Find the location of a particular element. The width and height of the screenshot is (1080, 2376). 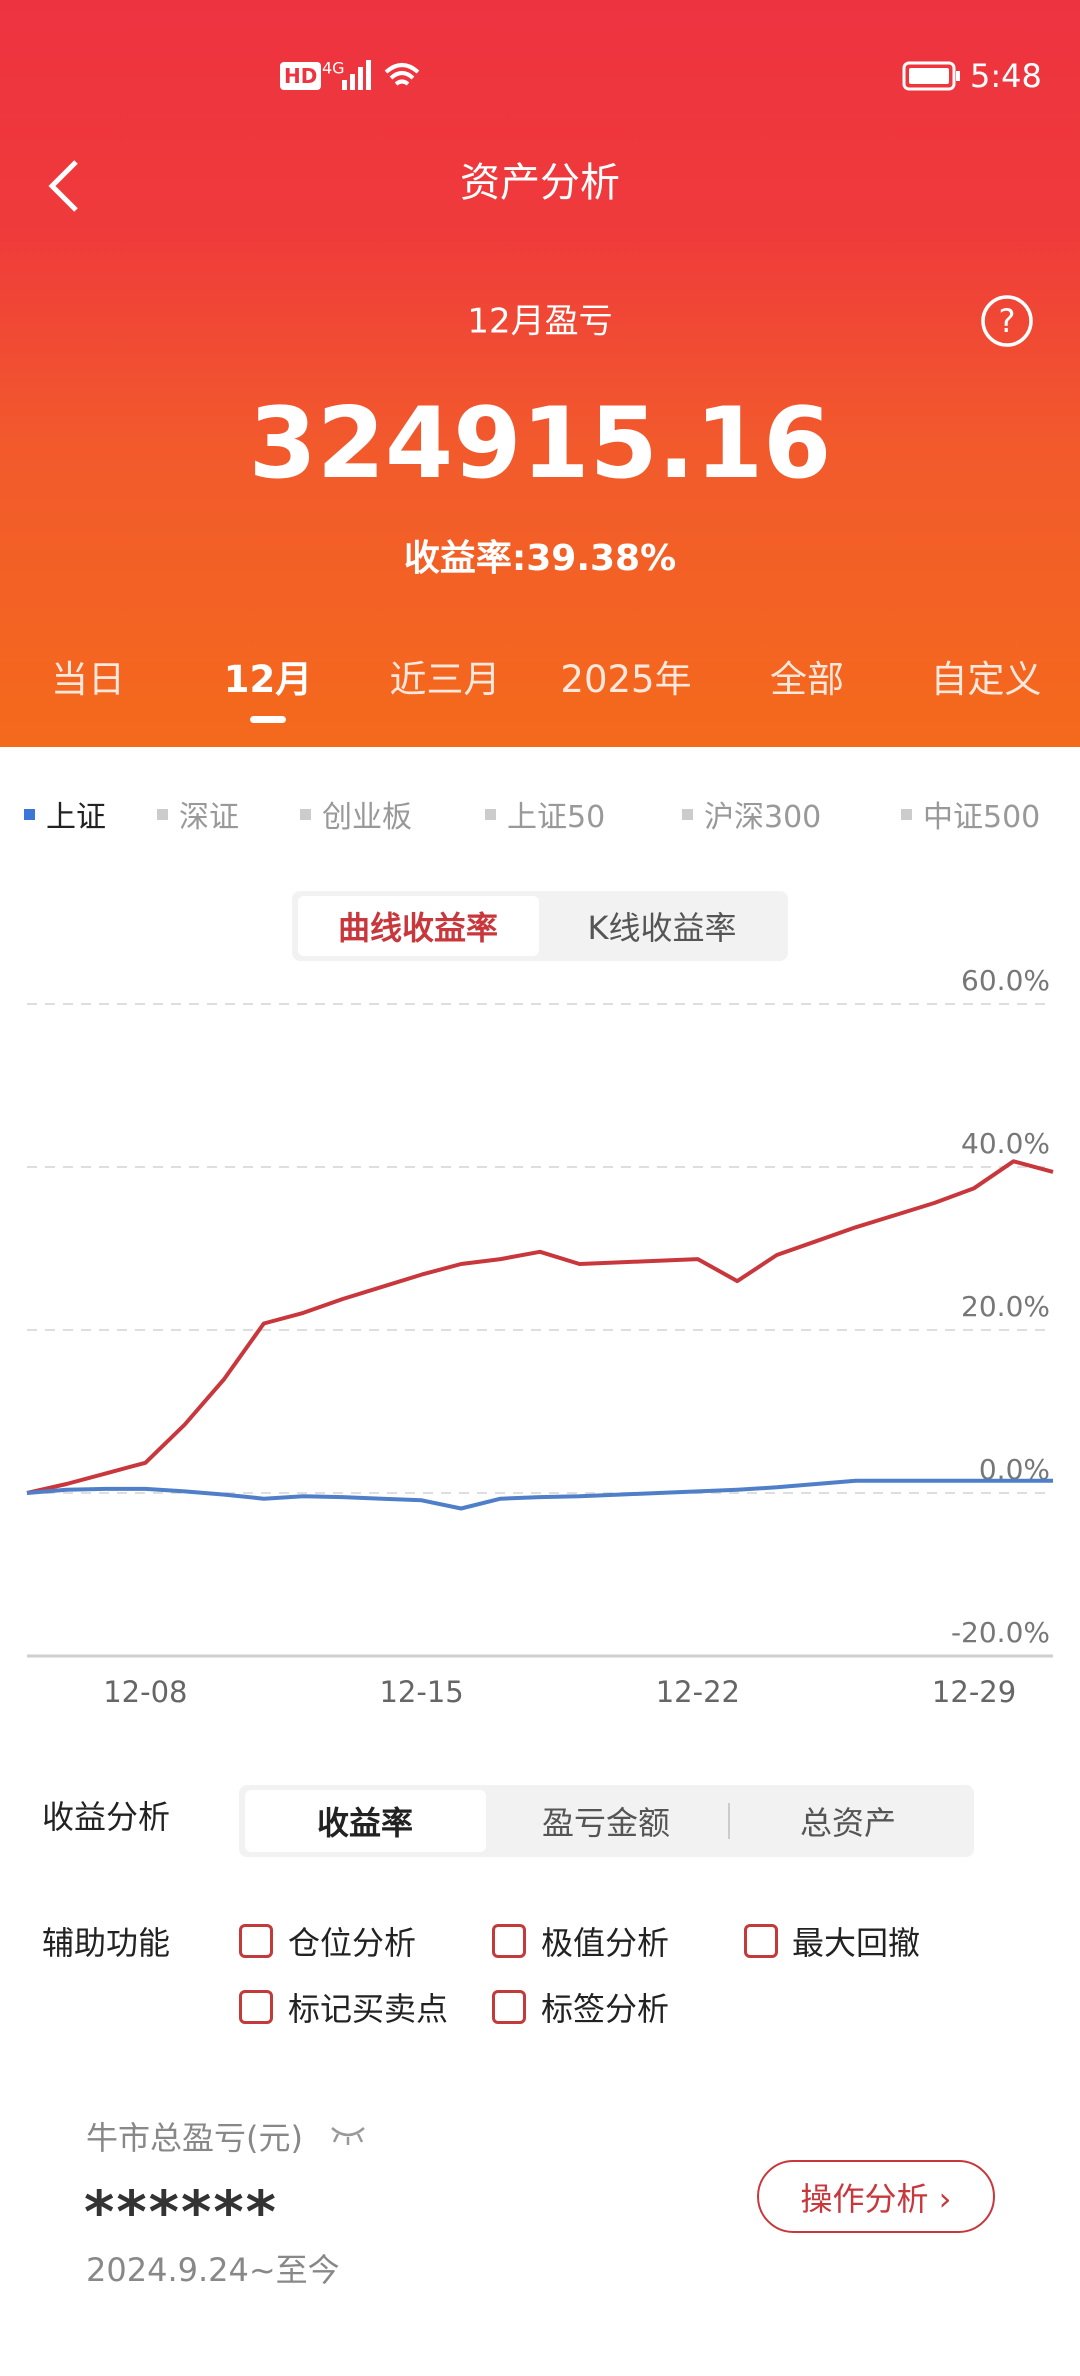

signal-icons is located at coordinates (381, 75).